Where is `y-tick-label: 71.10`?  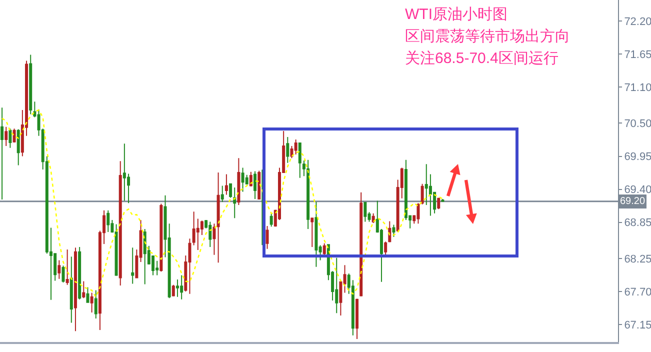 y-tick-label: 71.10 is located at coordinates (637, 88).